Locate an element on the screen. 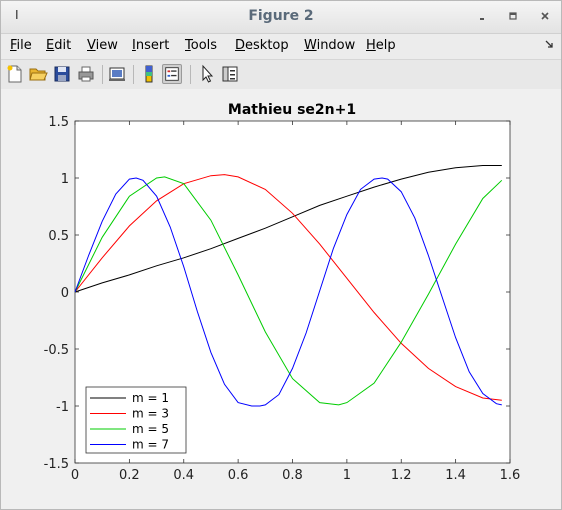 The width and height of the screenshot is (562, 510). colorbar-icon is located at coordinates (149, 74).